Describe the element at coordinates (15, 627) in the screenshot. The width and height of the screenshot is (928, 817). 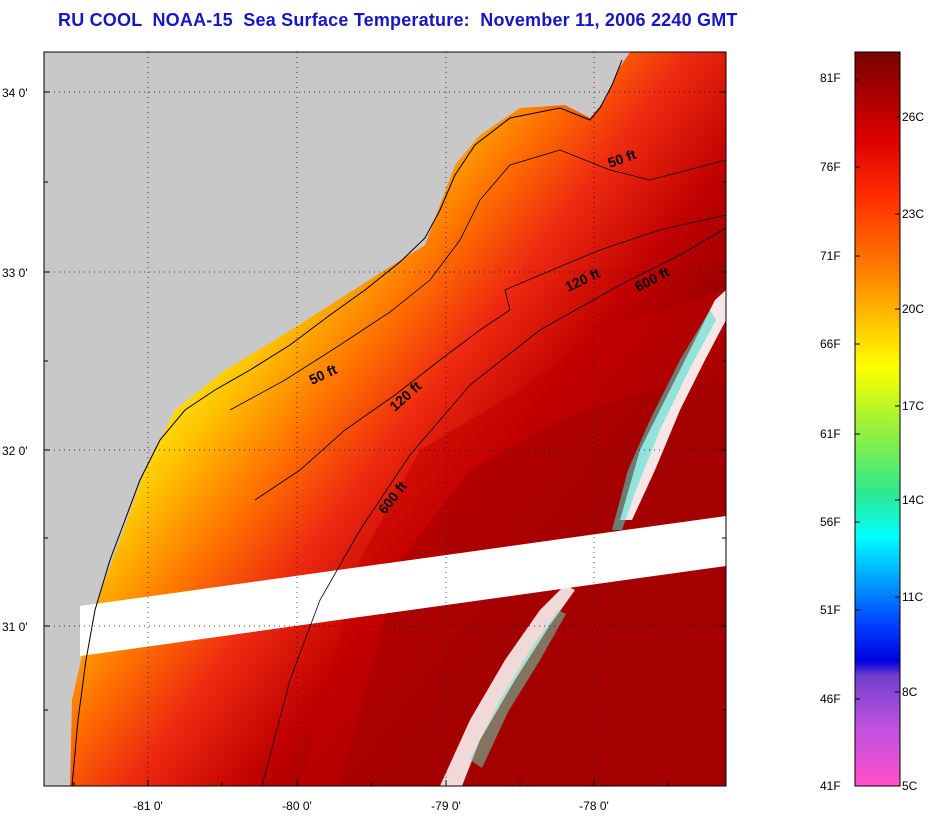
I see `lat-label-31: 31 0'` at that location.